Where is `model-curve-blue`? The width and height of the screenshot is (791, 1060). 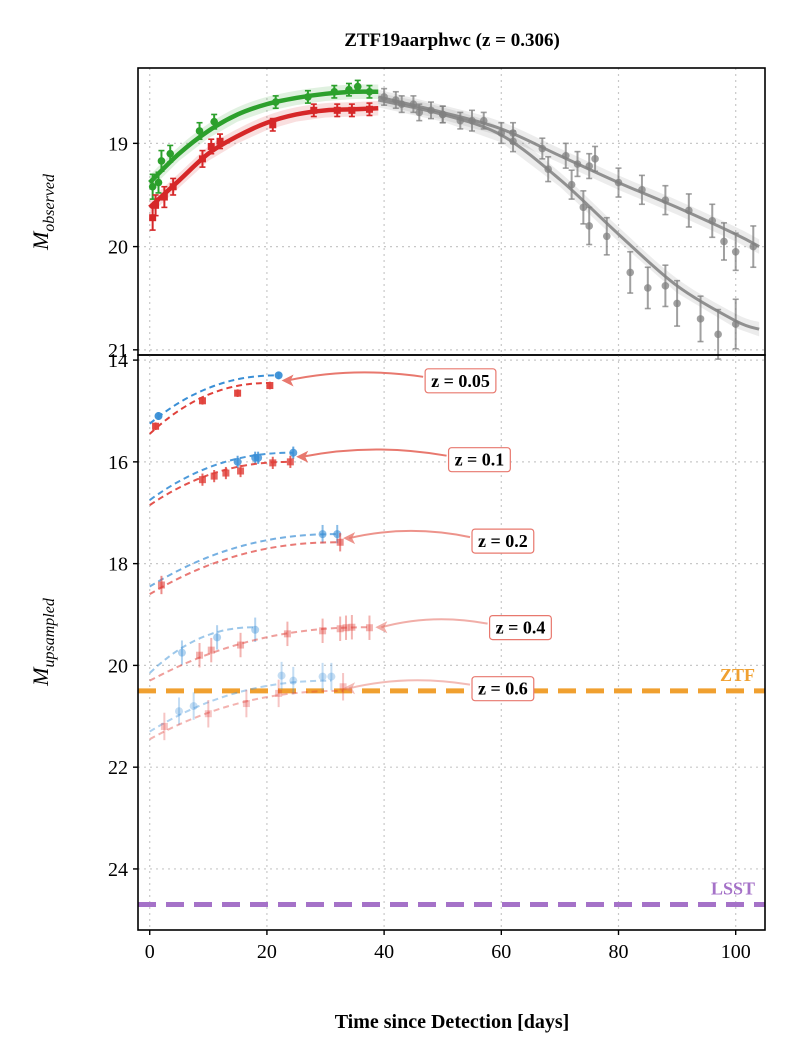 model-curve-blue is located at coordinates (240, 706).